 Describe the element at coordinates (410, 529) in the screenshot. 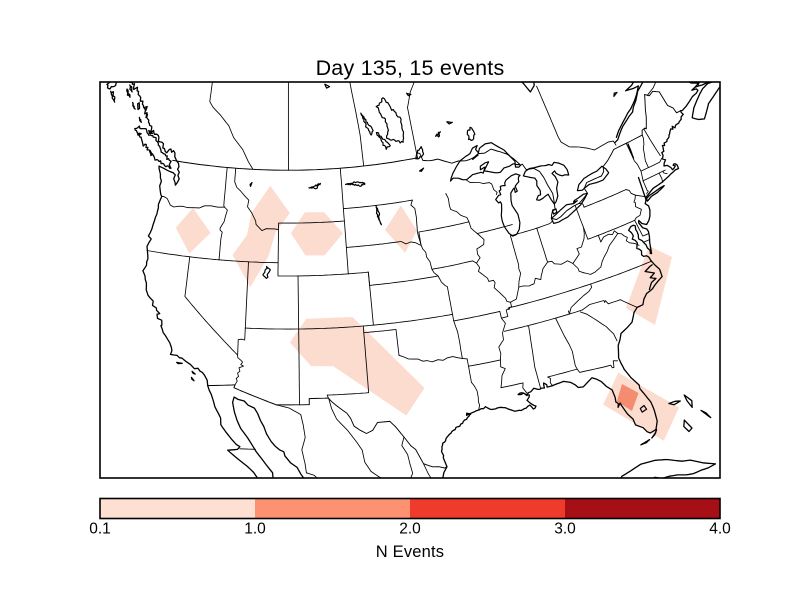

I see `svg-text: 2.0` at that location.